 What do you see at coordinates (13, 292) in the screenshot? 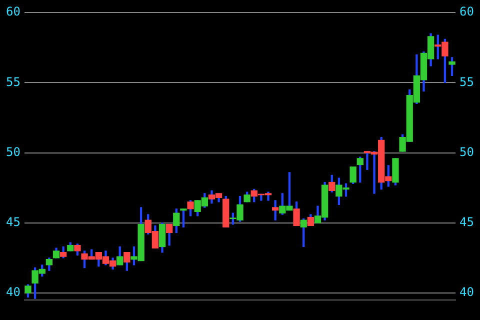
I see `y-tick-label: 40` at bounding box center [13, 292].